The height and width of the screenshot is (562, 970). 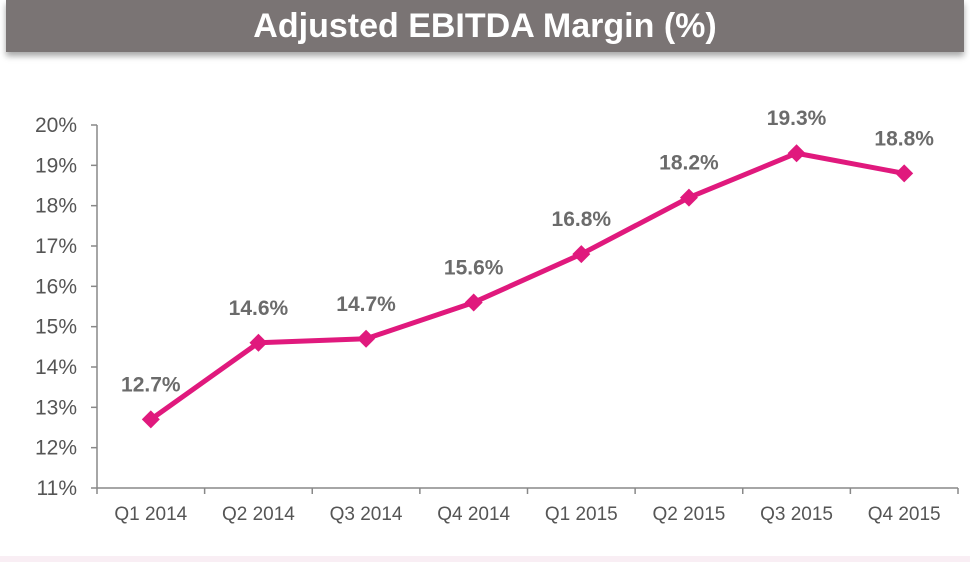 I want to click on data-label: 18.2%, so click(x=689, y=163).